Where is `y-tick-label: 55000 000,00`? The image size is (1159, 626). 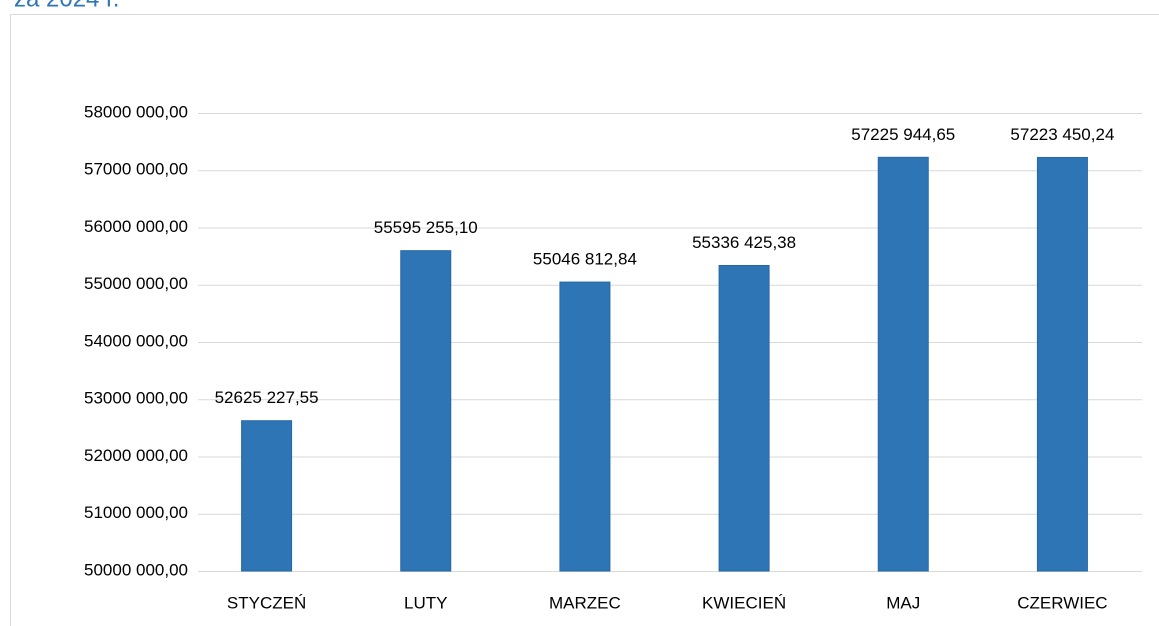
y-tick-label: 55000 000,00 is located at coordinates (136, 283).